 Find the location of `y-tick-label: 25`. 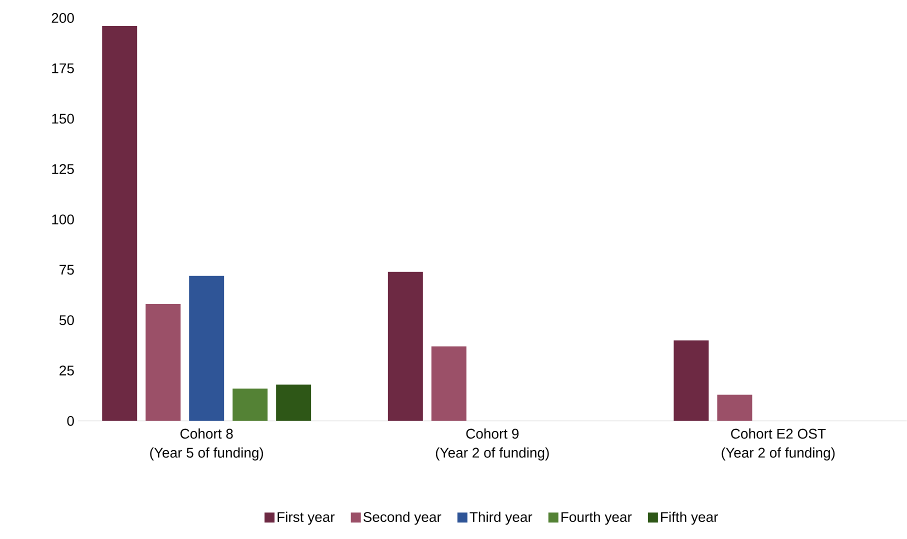

y-tick-label: 25 is located at coordinates (67, 371).